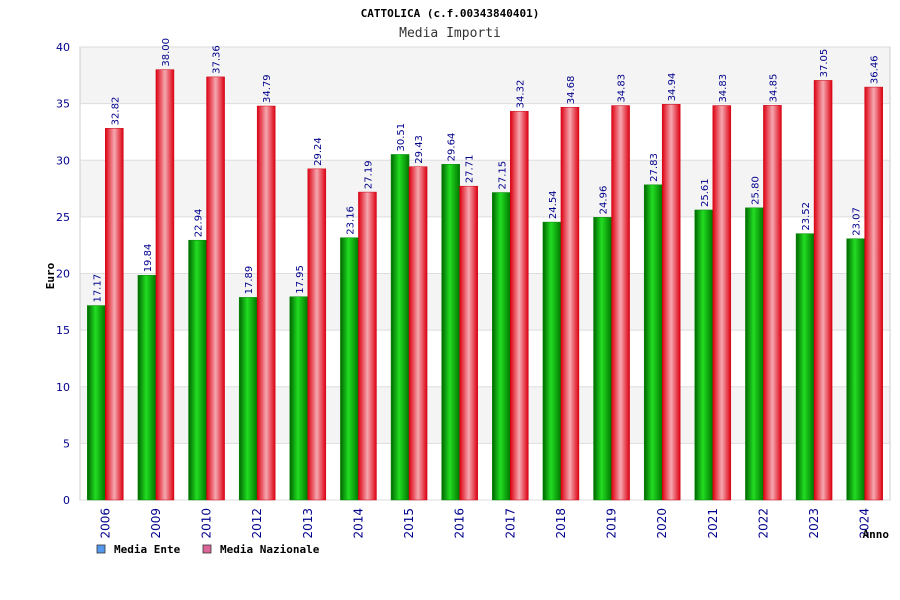  Describe the element at coordinates (773, 88) in the screenshot. I see `value-label: 34.85` at that location.